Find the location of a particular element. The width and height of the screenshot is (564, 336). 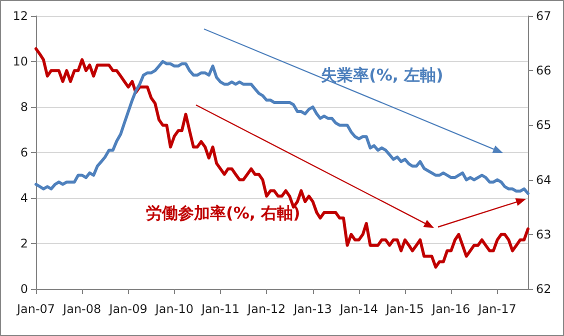

y2-tick-label: 67 is located at coordinates (544, 16).